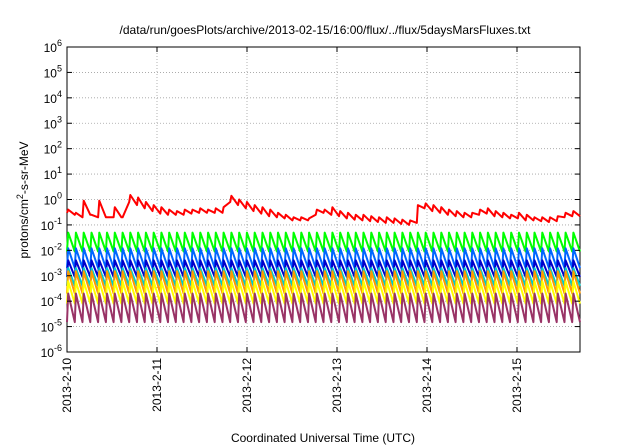 The height and width of the screenshot is (448, 640). Describe the element at coordinates (427, 385) in the screenshot. I see `x-tick-label: 2013-2-14` at that location.